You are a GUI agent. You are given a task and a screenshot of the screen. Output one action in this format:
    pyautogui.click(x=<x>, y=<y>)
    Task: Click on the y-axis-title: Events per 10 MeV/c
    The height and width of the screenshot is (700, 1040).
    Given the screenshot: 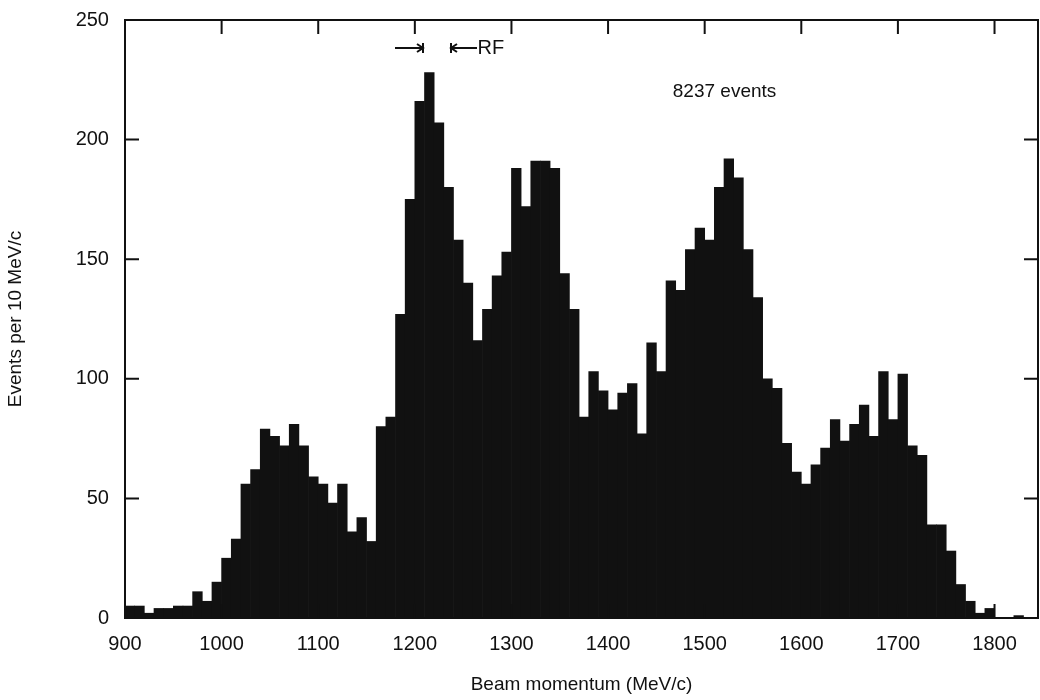 What is the action you would take?
    pyautogui.click(x=14, y=319)
    